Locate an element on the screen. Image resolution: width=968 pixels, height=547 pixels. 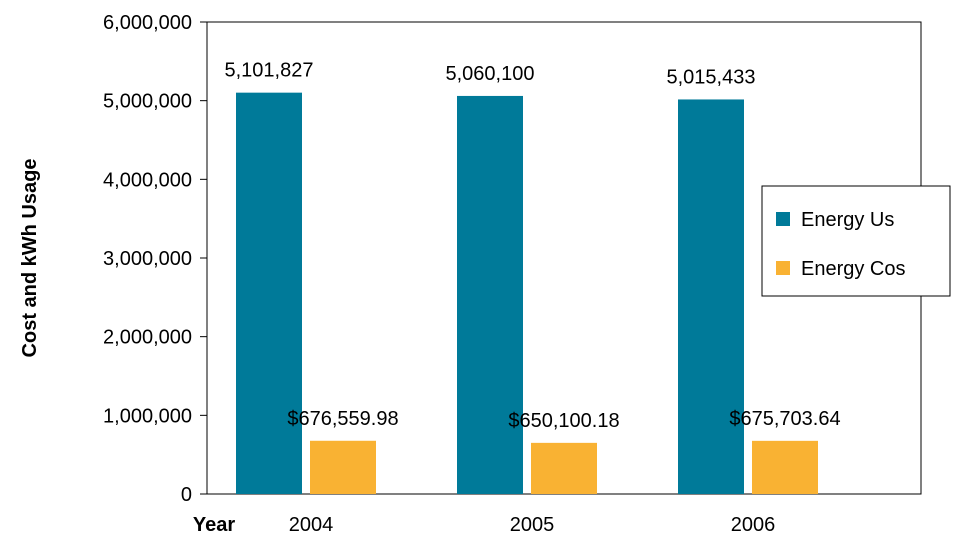
legend-swatch-energy-cos is located at coordinates (783, 268).